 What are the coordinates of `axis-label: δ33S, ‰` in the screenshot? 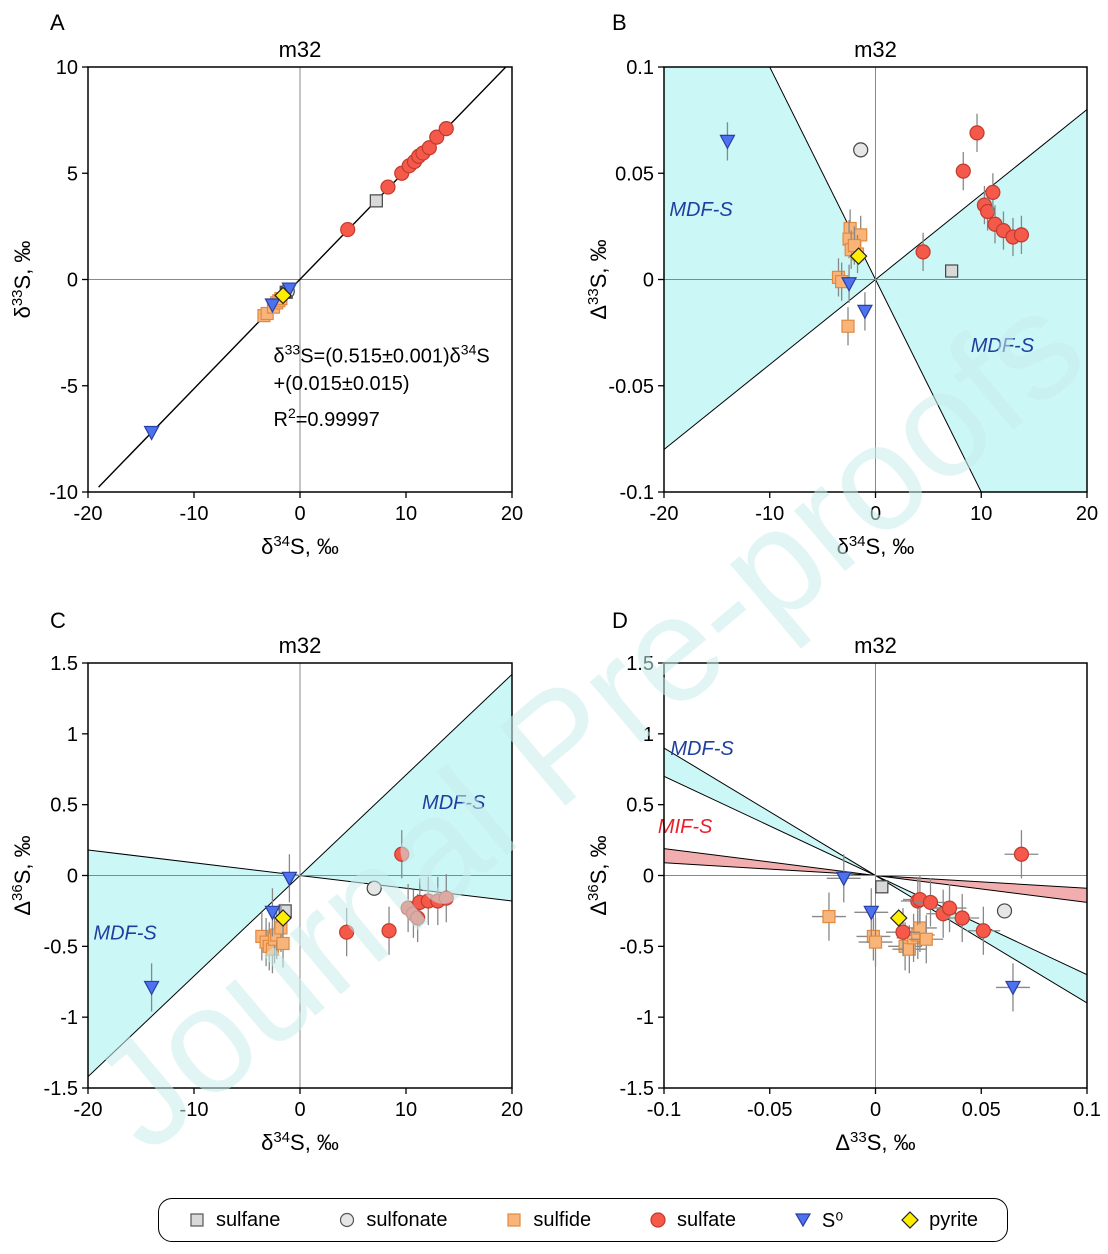 It's located at (22, 280).